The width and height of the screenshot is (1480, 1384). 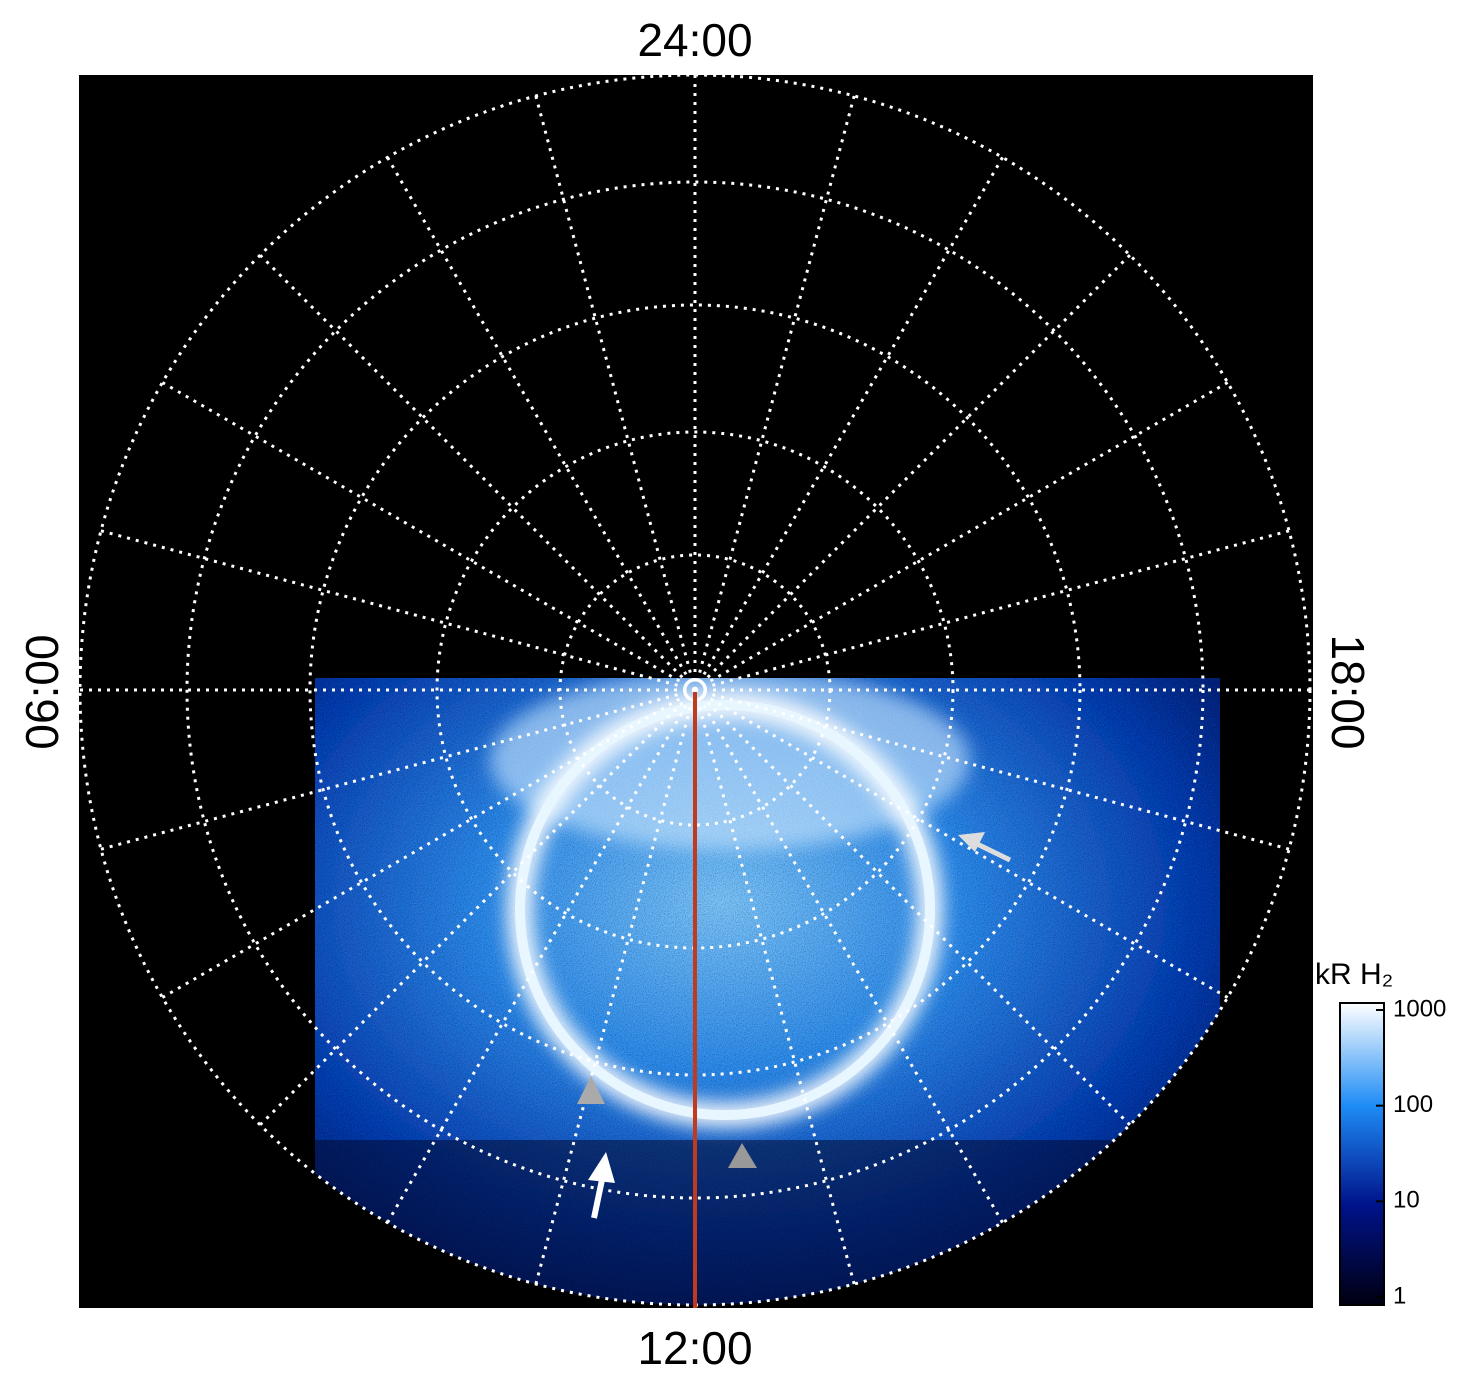 What do you see at coordinates (1406, 1200) in the screenshot?
I see `colorbar-tick-label: 10` at bounding box center [1406, 1200].